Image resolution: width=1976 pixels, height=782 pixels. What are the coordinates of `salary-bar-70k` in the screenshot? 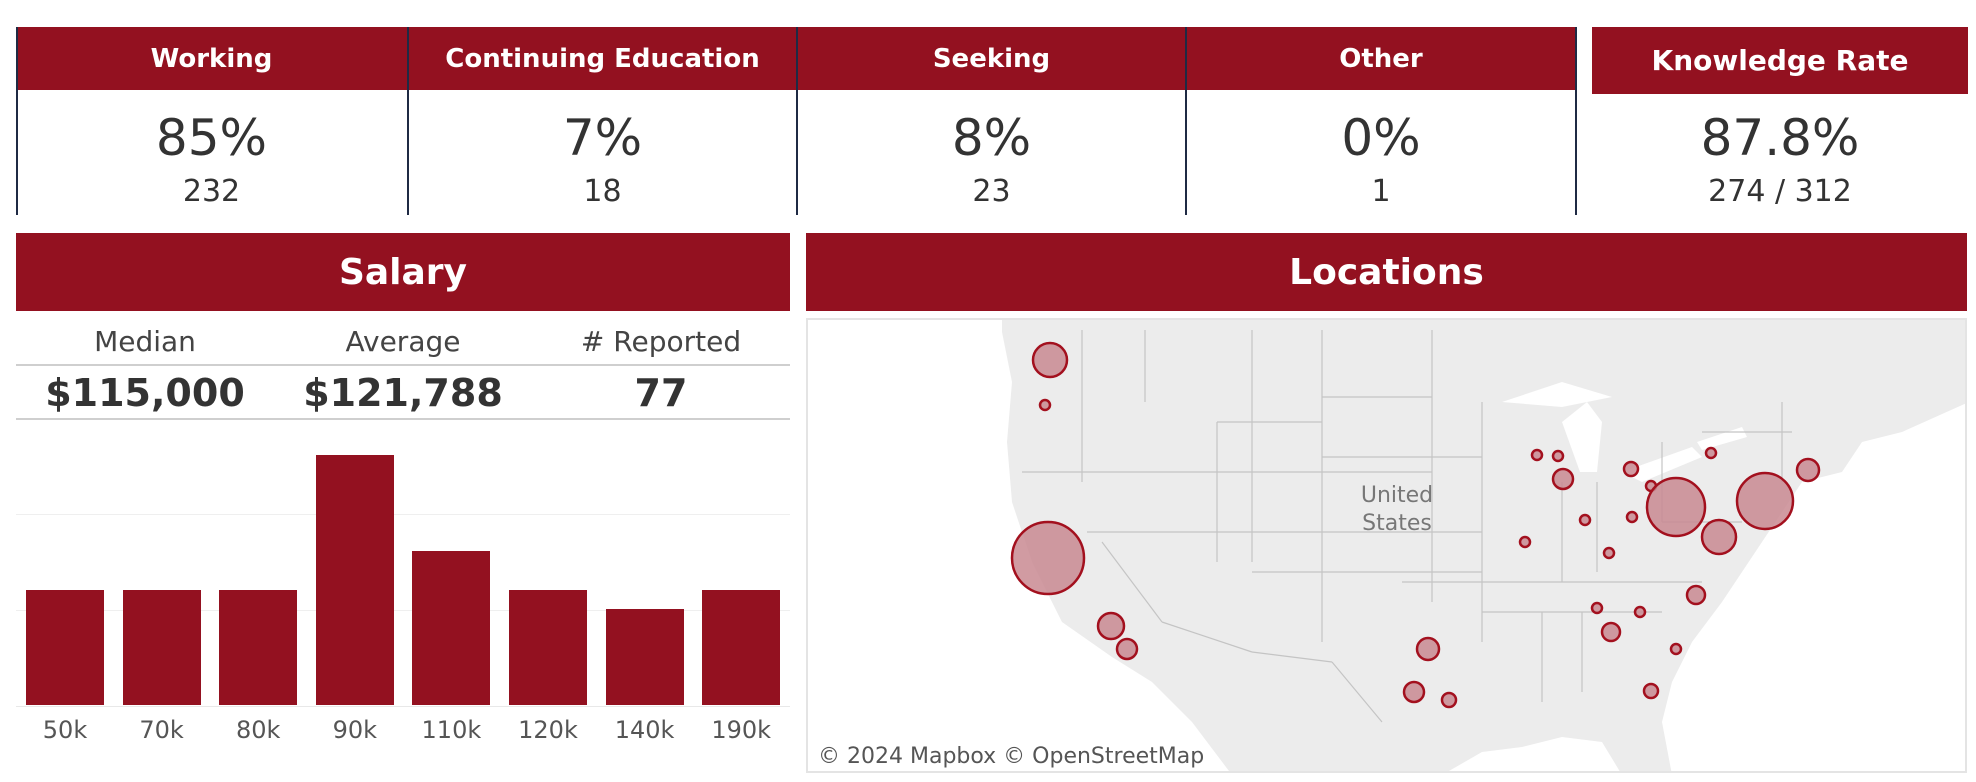 It's located at (161, 647).